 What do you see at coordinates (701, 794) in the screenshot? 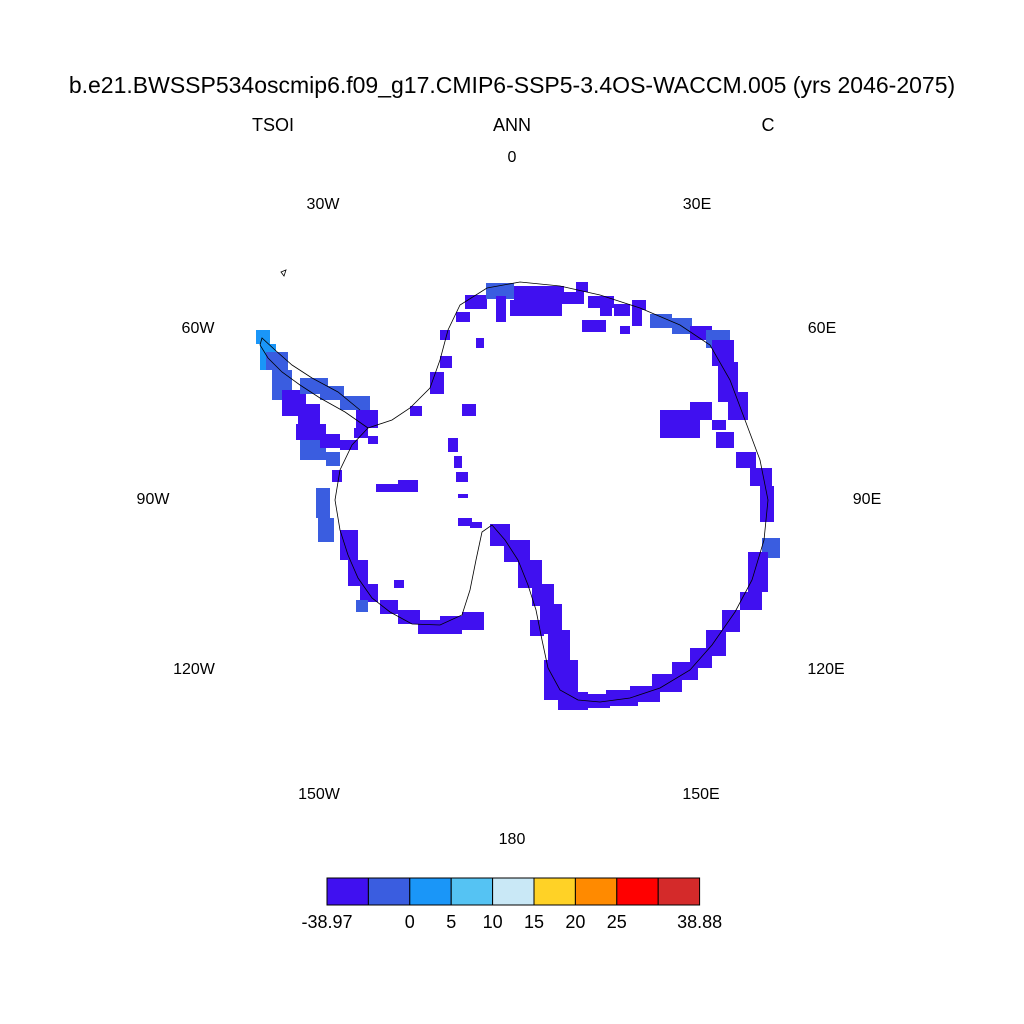
I see `lon-label-150e: 150E` at bounding box center [701, 794].